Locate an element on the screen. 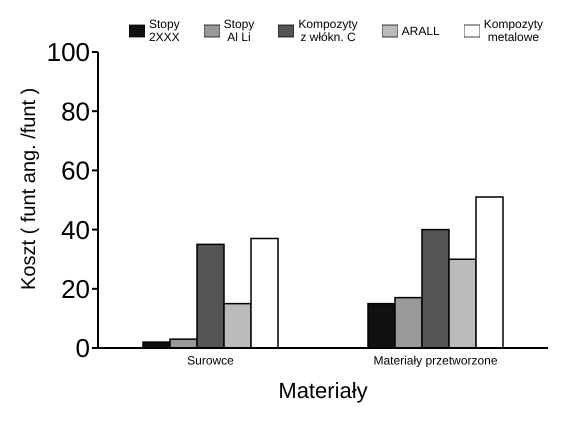 Image resolution: width=576 pixels, height=429 pixels. legend-label: Kompozyty metalowe is located at coordinates (514, 30).